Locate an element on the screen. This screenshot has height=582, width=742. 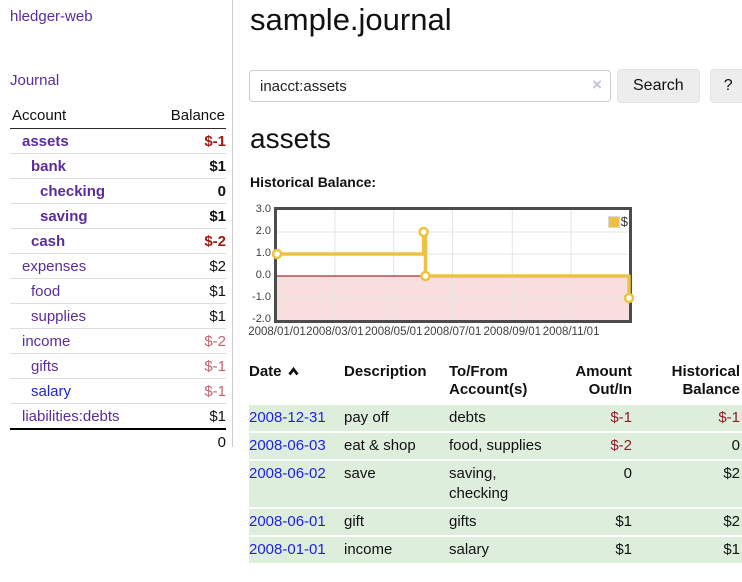
register-col-balance: Historical Balance is located at coordinates (705, 380).